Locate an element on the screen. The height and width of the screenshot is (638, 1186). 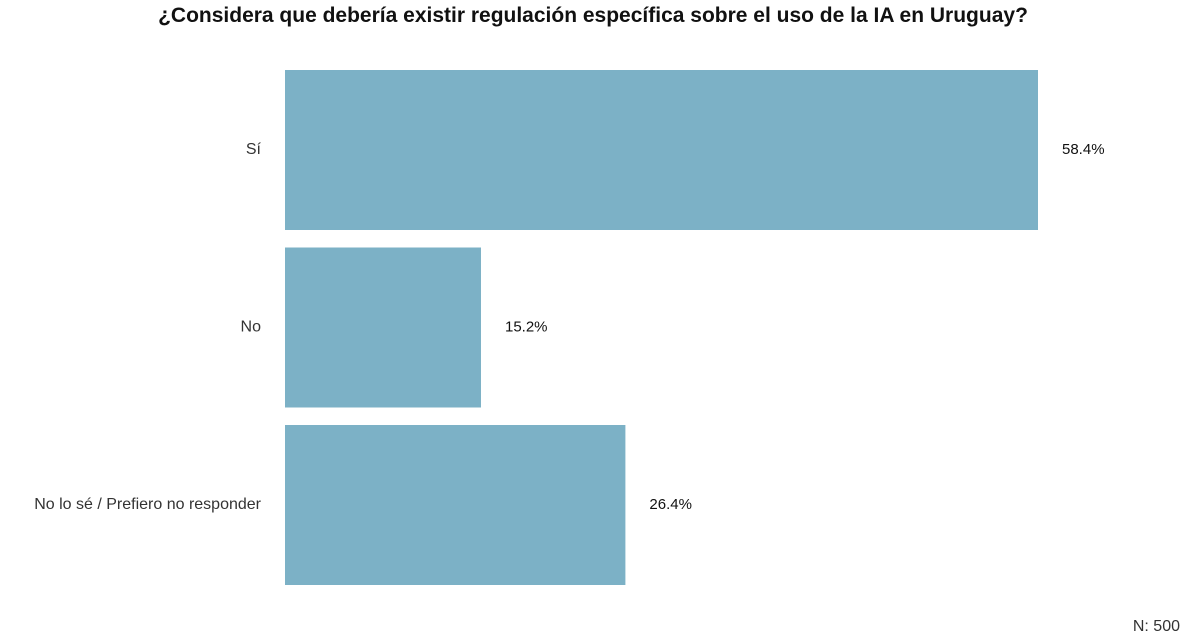
category-label: No lo sé / Prefiero no responder is located at coordinates (147, 504).